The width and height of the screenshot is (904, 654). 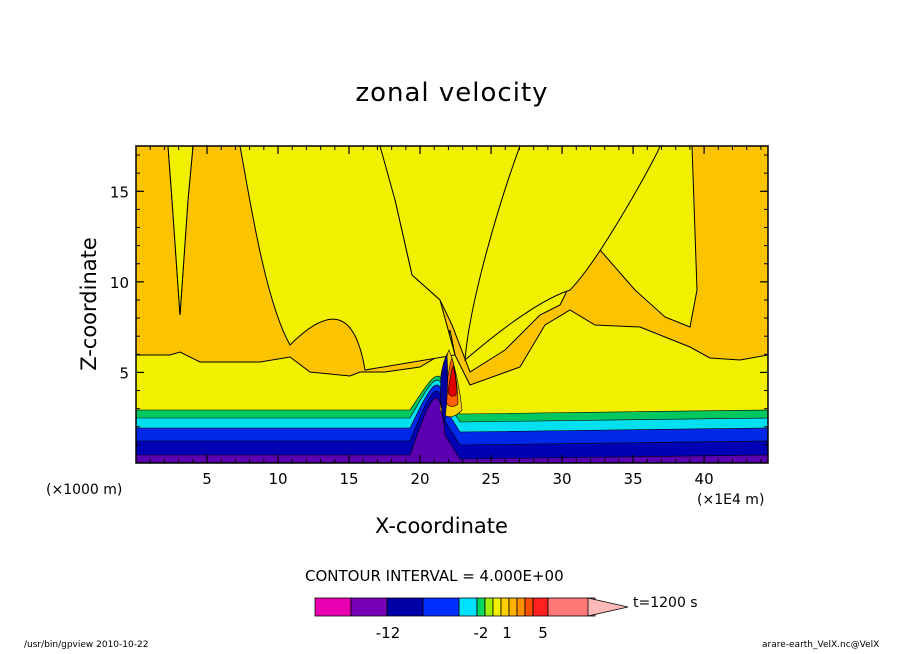 I want to click on colorbar-label: -12, so click(x=388, y=633).